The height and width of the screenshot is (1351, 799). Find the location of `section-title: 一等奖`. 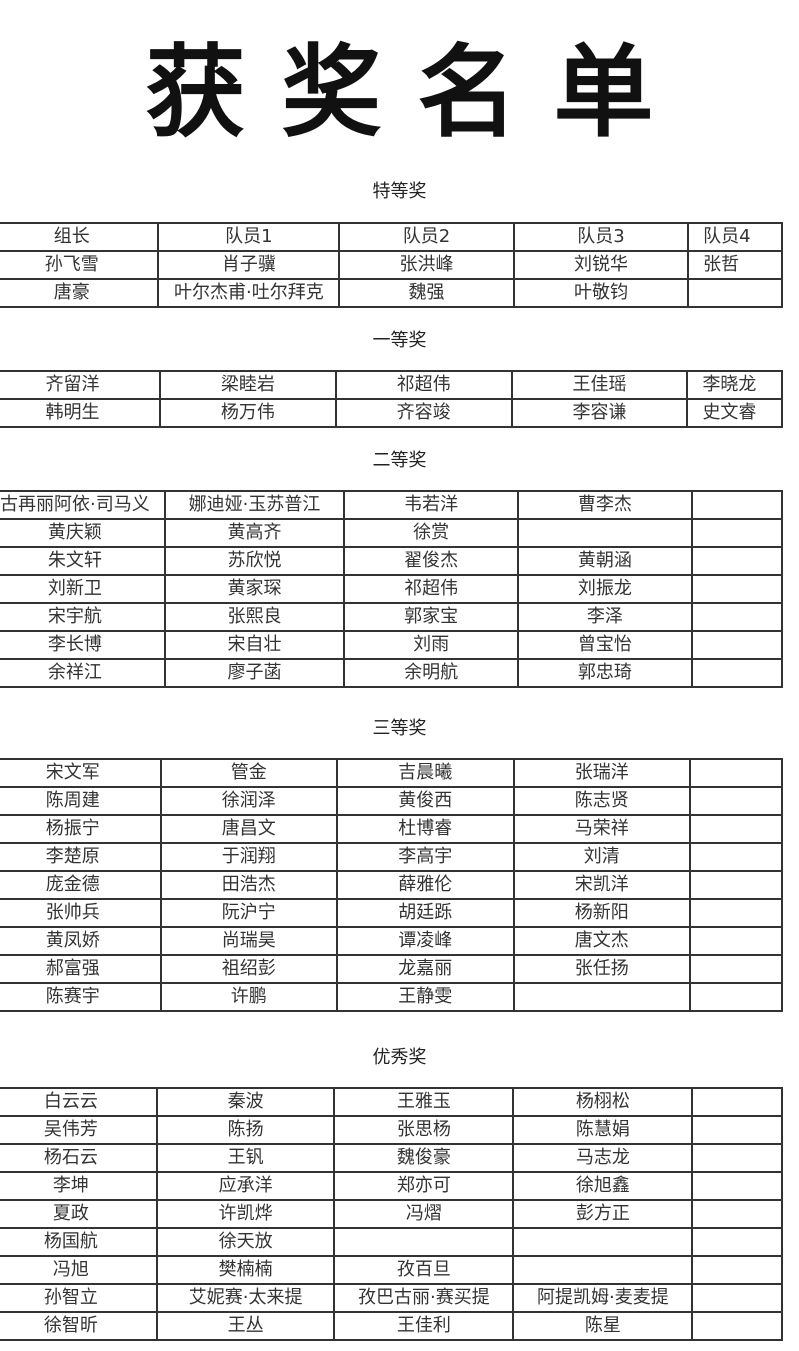

section-title: 一等奖 is located at coordinates (399, 340).